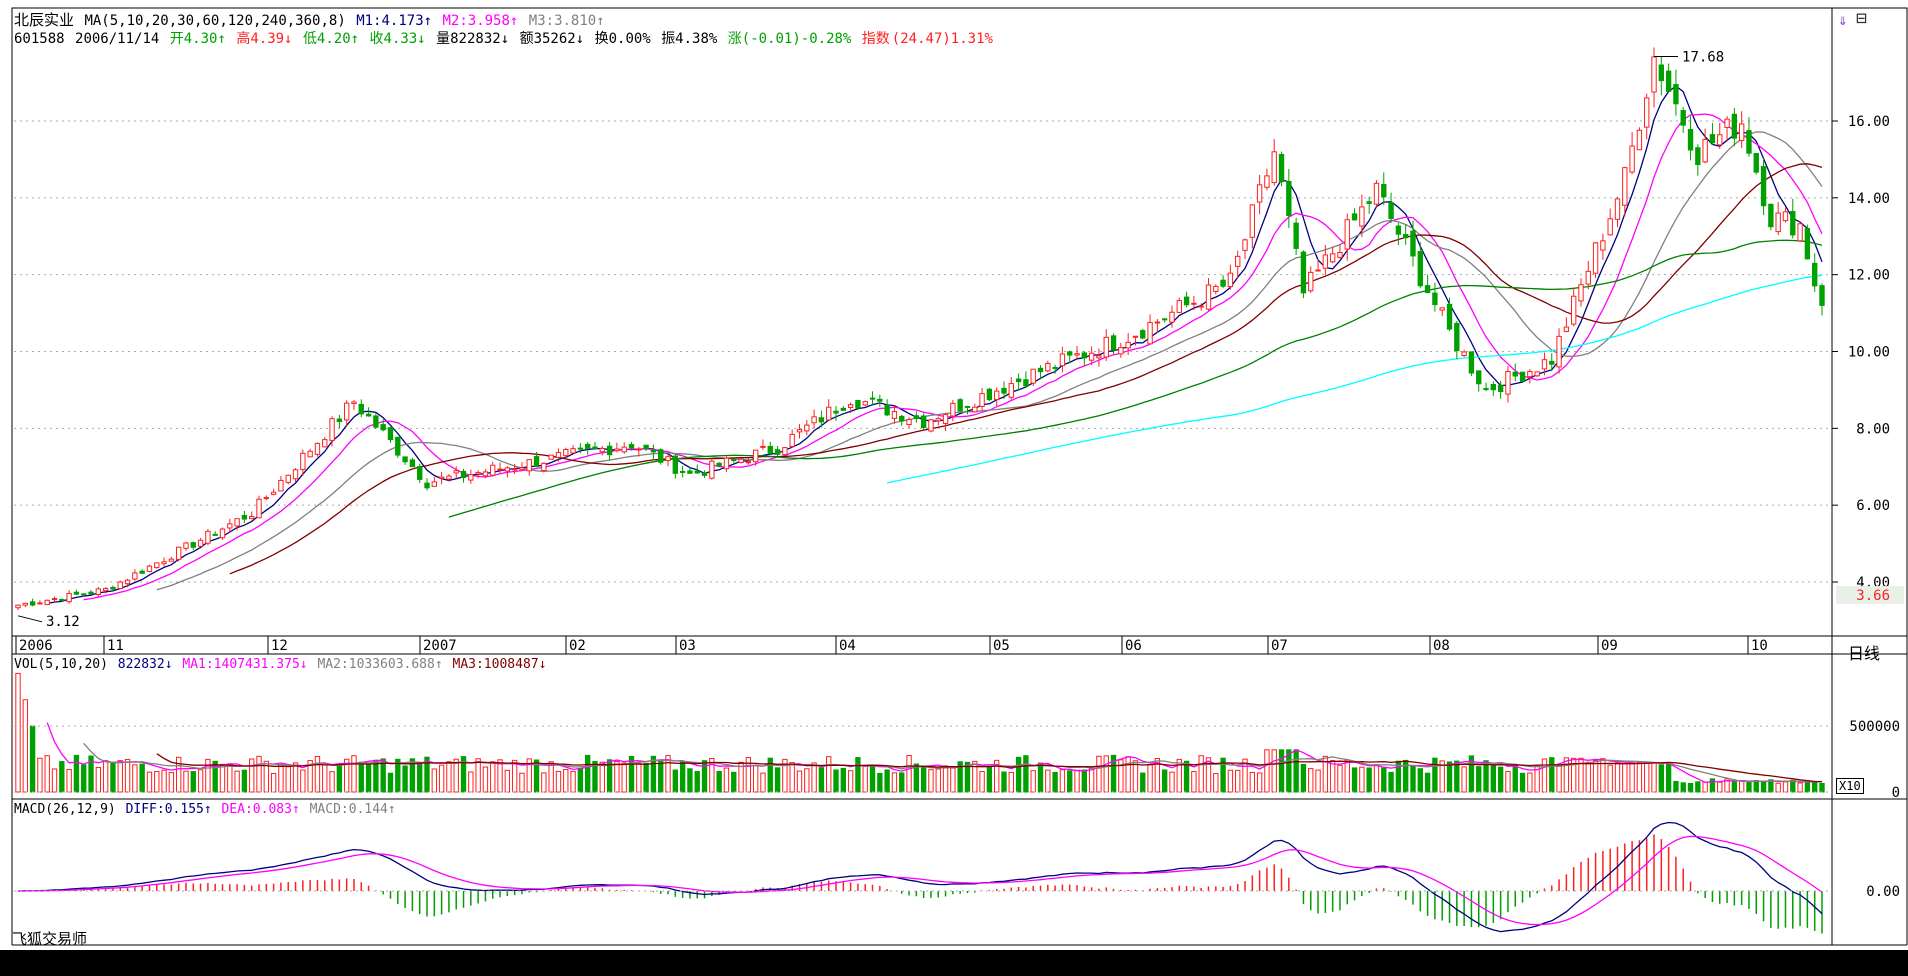 This screenshot has height=976, width=1908. Describe the element at coordinates (1869, 199) in the screenshot. I see `price-tick-label: 14.00` at that location.